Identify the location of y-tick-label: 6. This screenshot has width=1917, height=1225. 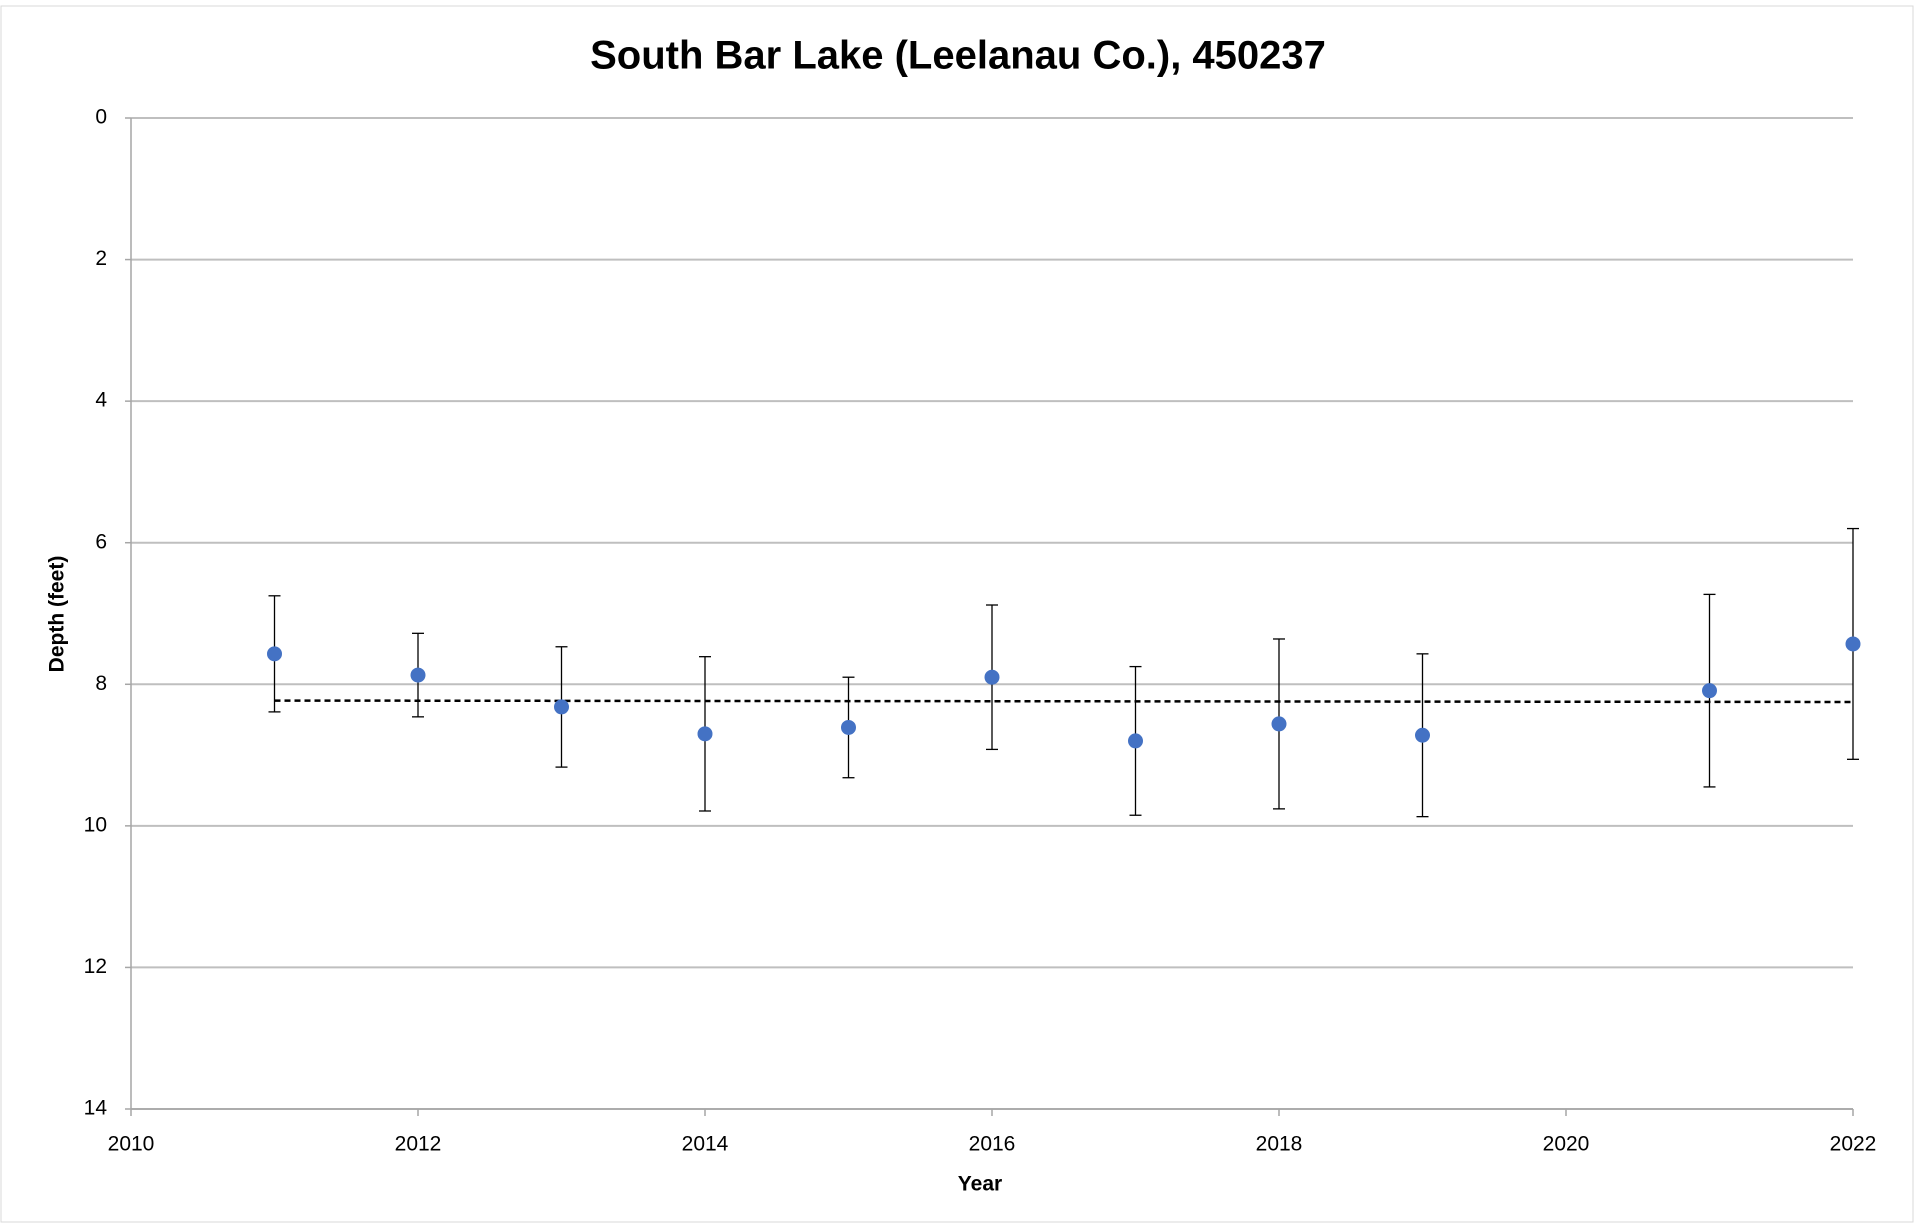
(101, 541).